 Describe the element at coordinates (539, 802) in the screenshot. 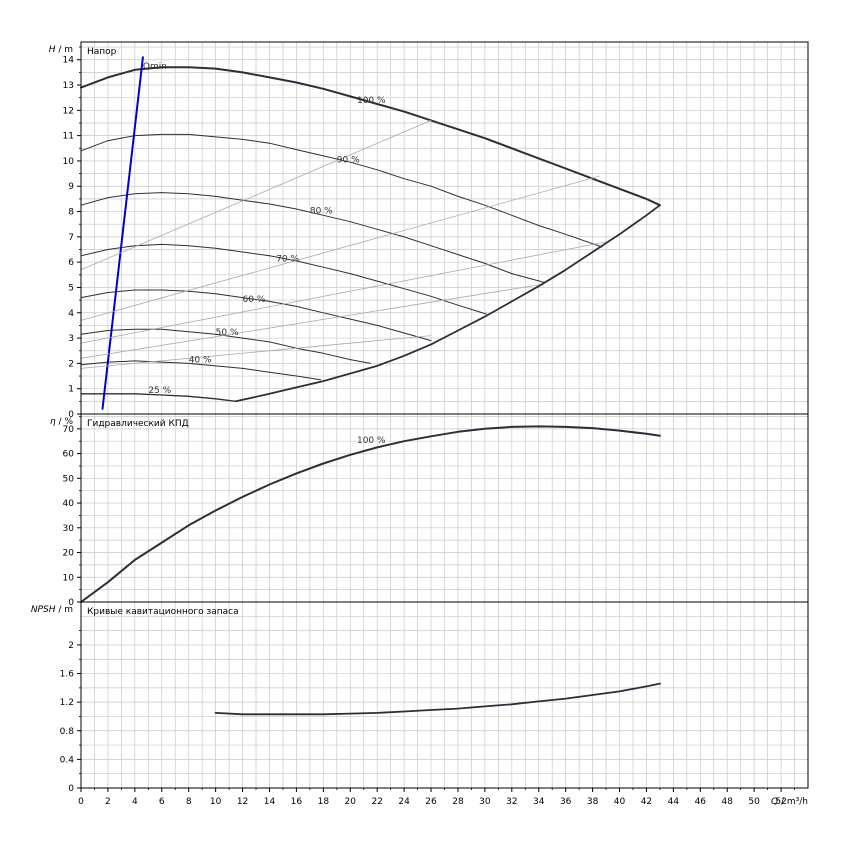

I see `x-tick-label: 34` at that location.